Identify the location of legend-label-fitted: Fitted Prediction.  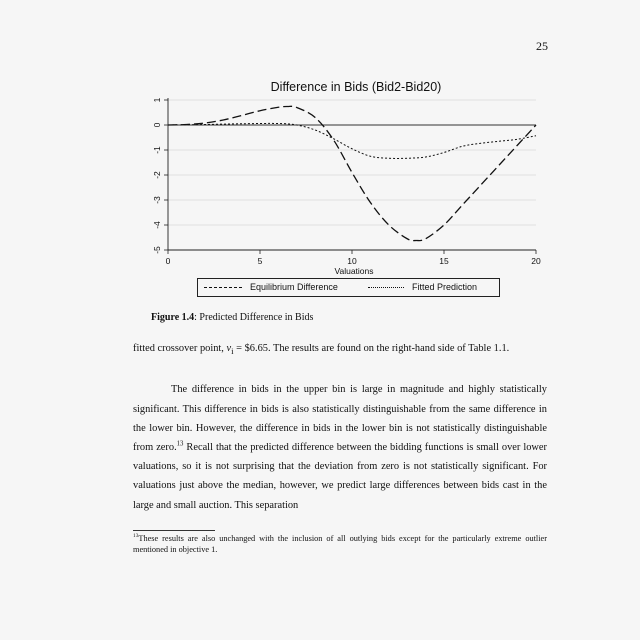
(445, 287).